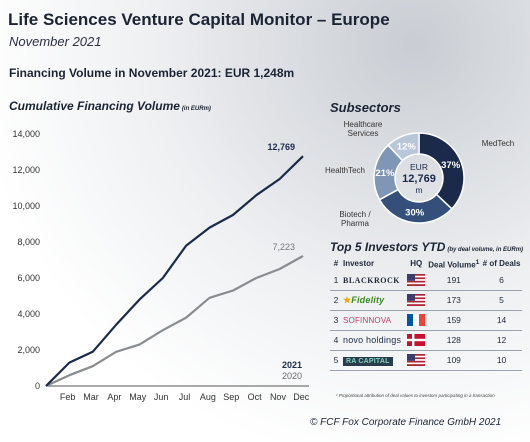 This screenshot has height=442, width=530. I want to click on x-tick-label: Aug, so click(208, 397).